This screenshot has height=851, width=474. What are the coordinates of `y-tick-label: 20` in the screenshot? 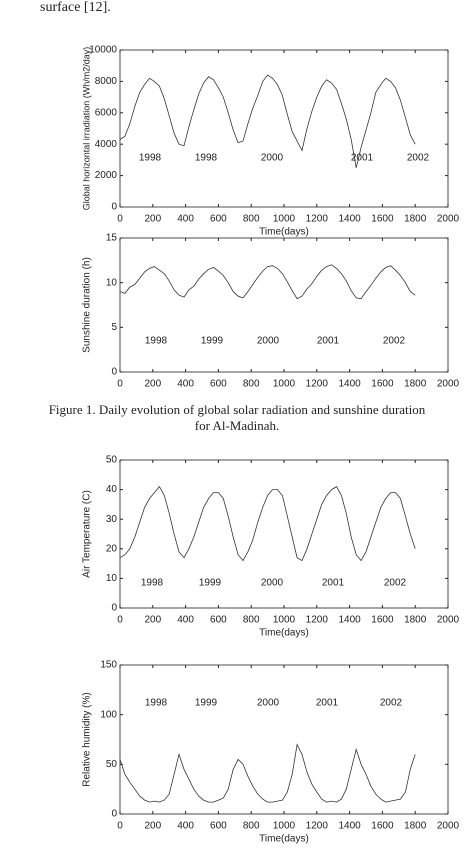 It's located at (112, 548).